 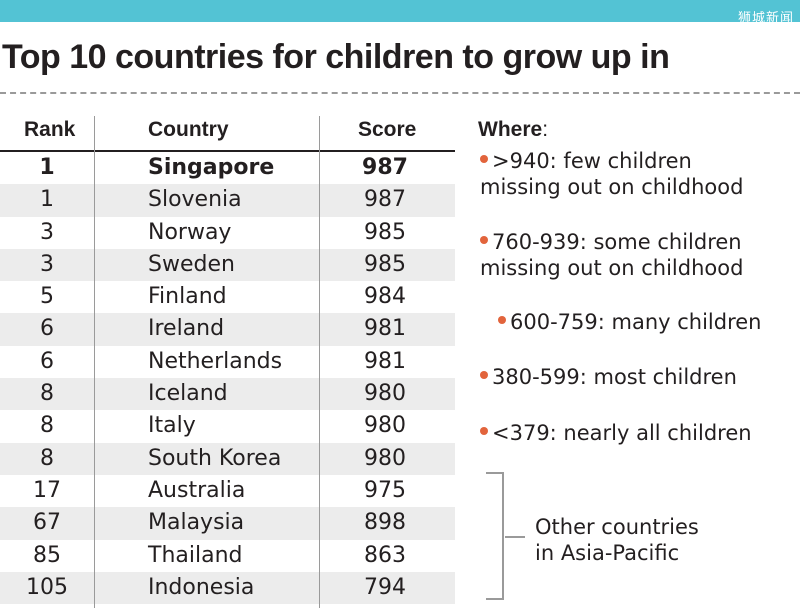 What do you see at coordinates (545, 129) in the screenshot?
I see `legend-title-colon: :` at bounding box center [545, 129].